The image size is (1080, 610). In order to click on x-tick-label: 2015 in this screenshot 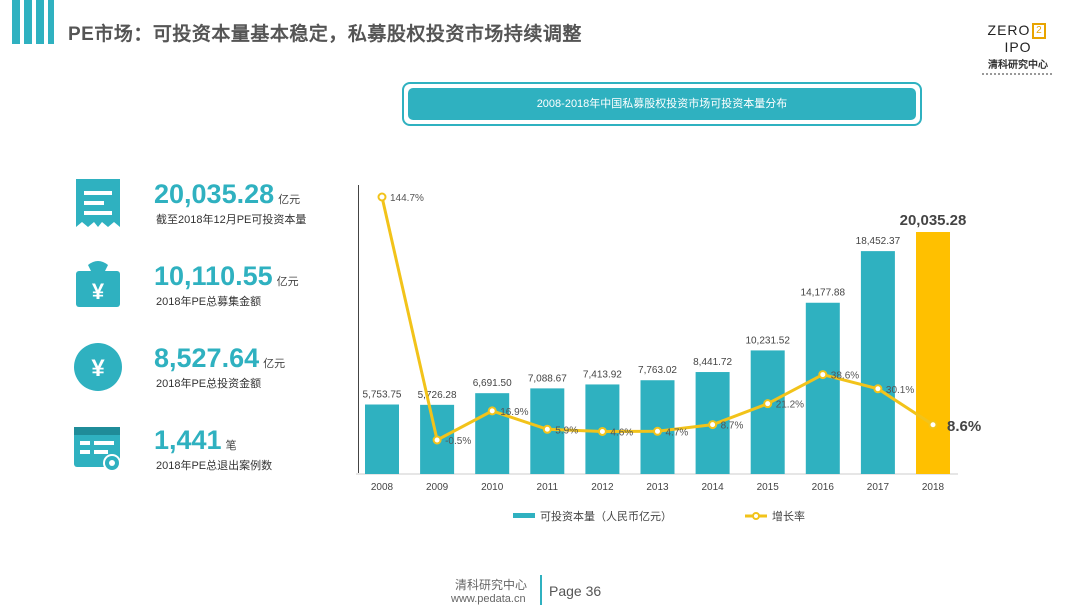, I will do `click(768, 487)`.